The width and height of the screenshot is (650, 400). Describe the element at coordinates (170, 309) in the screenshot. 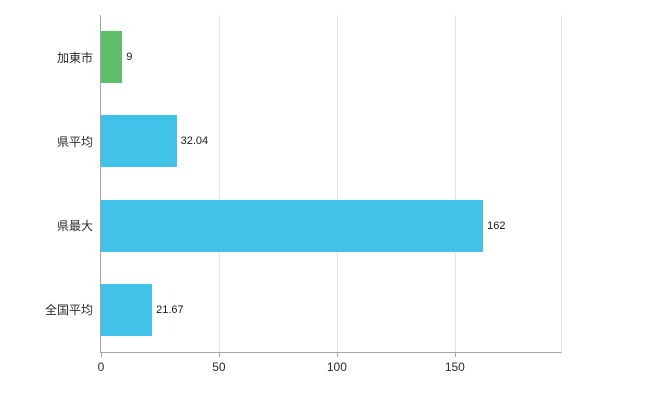

I see `bar-value-label: 21.67` at that location.